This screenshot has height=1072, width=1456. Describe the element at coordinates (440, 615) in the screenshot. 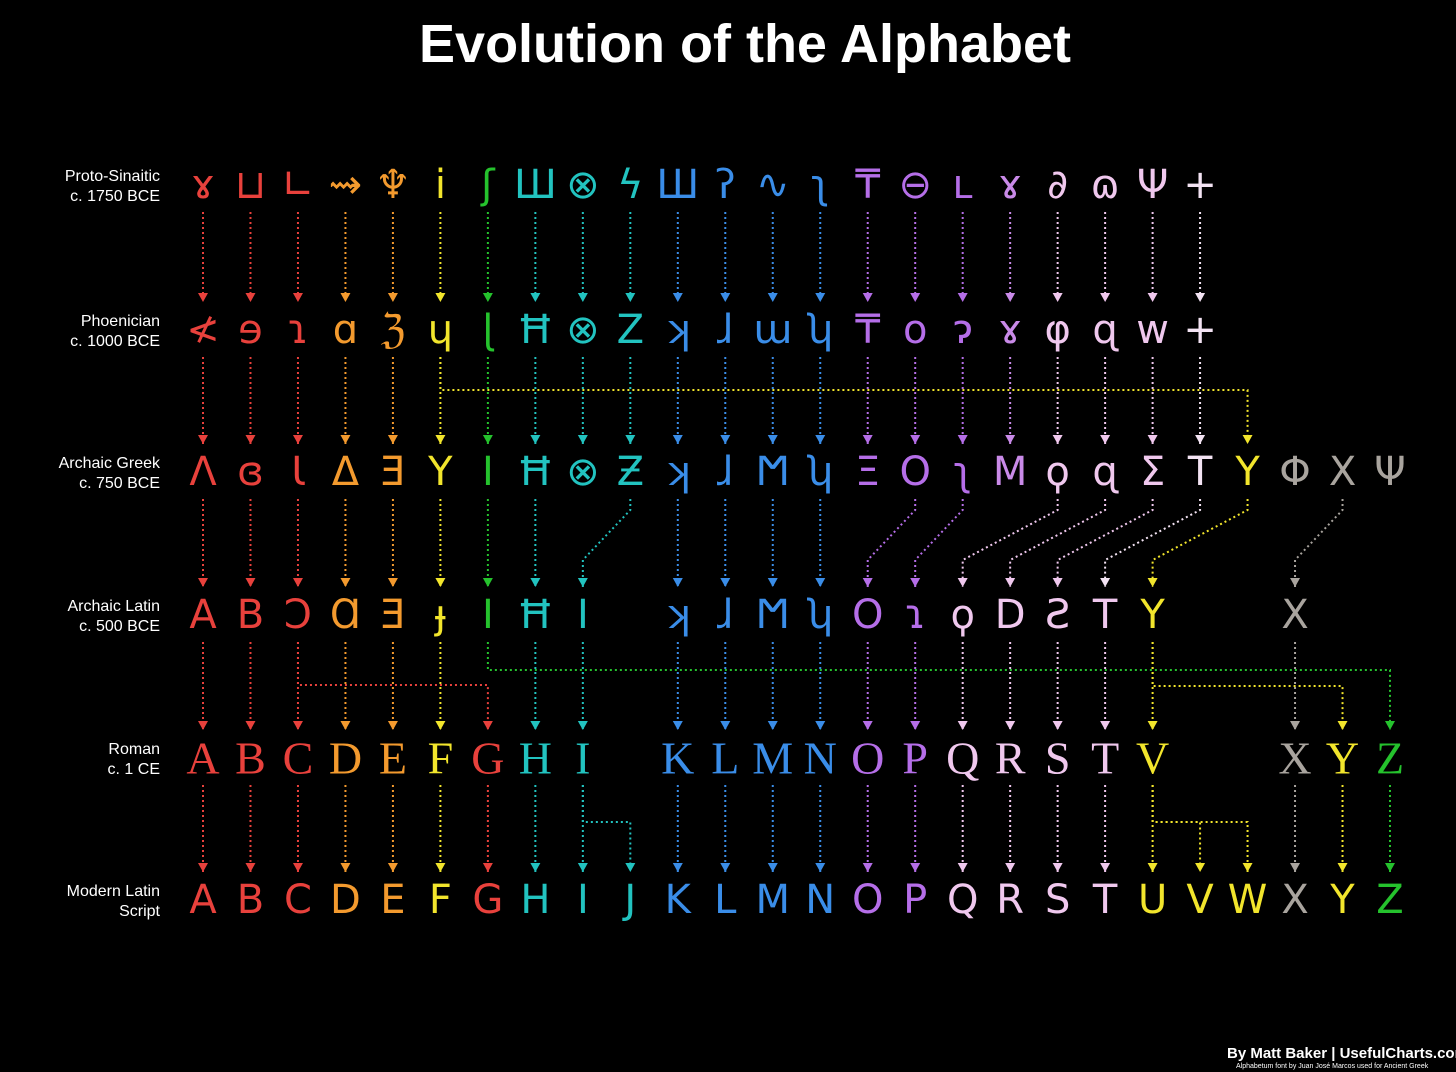

I see `glyph: ɟ` at that location.